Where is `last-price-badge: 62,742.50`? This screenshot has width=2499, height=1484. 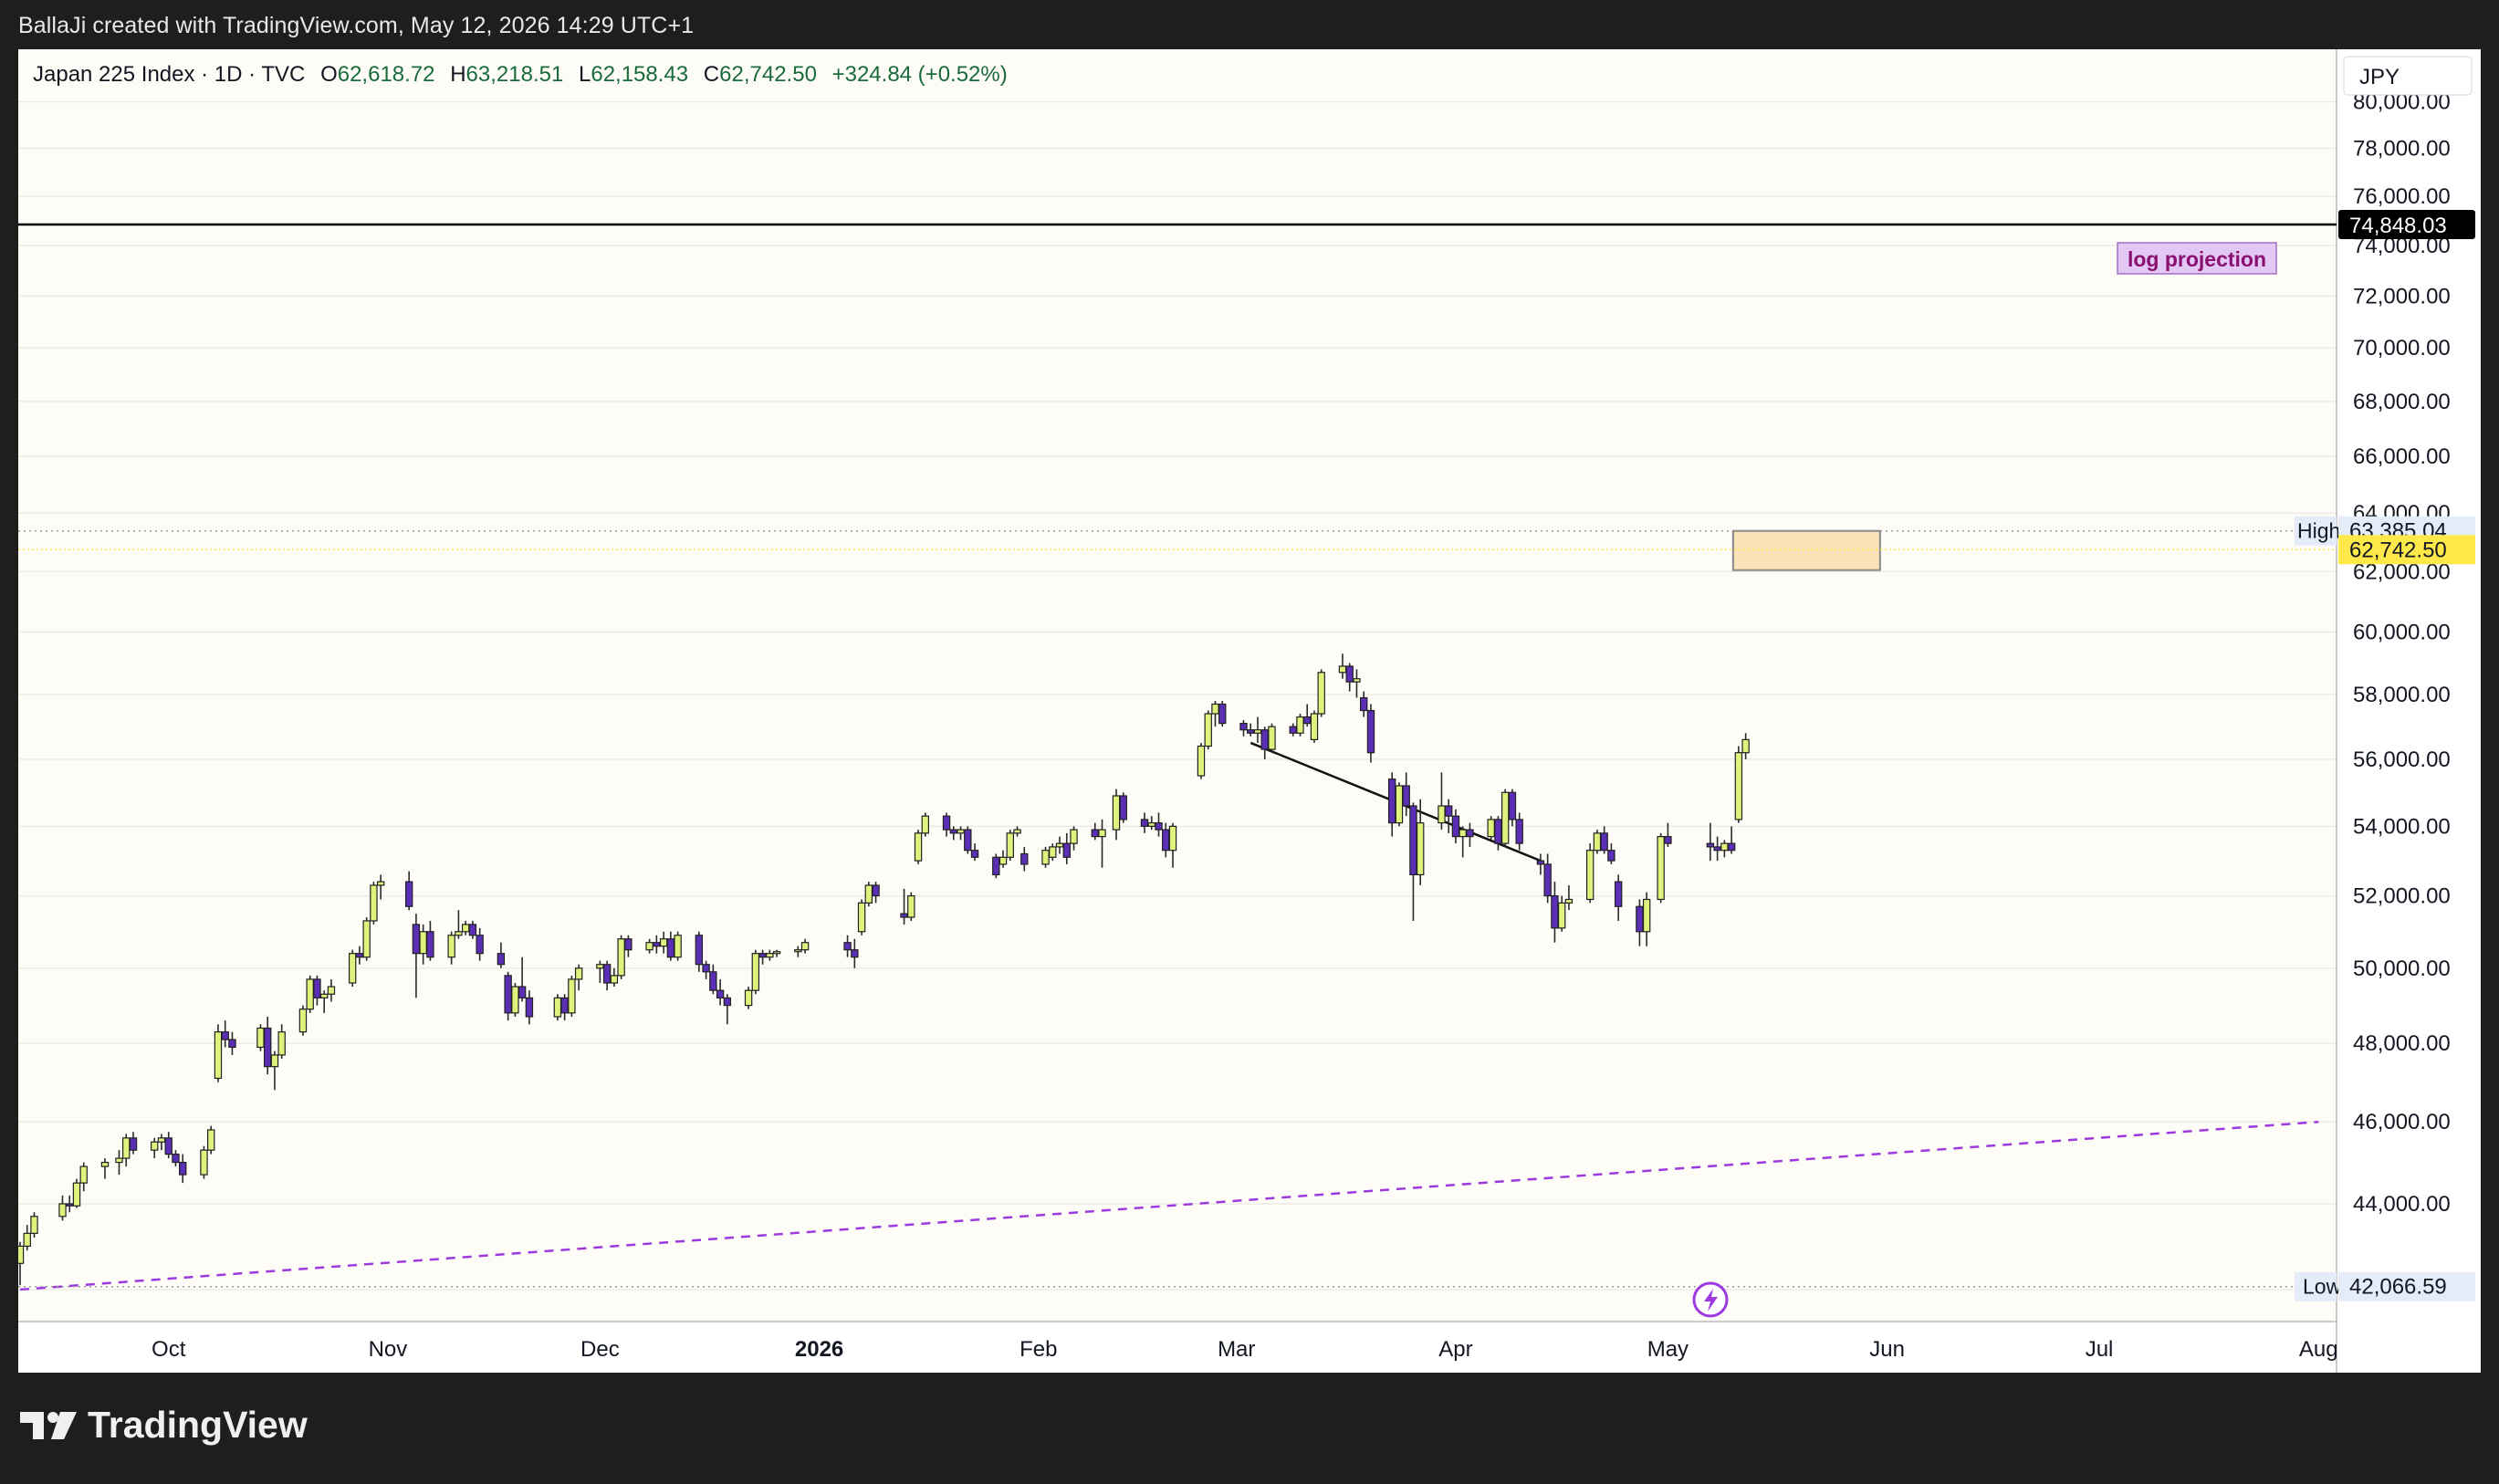 last-price-badge: 62,742.50 is located at coordinates (2406, 550).